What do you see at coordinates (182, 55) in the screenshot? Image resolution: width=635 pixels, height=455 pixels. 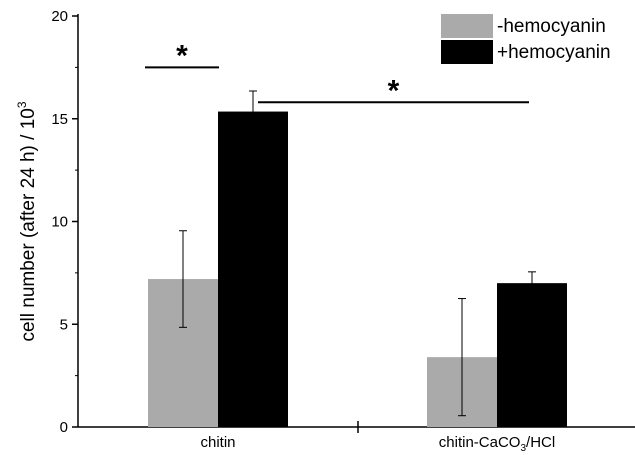 I see `significance-marker-0: *` at bounding box center [182, 55].